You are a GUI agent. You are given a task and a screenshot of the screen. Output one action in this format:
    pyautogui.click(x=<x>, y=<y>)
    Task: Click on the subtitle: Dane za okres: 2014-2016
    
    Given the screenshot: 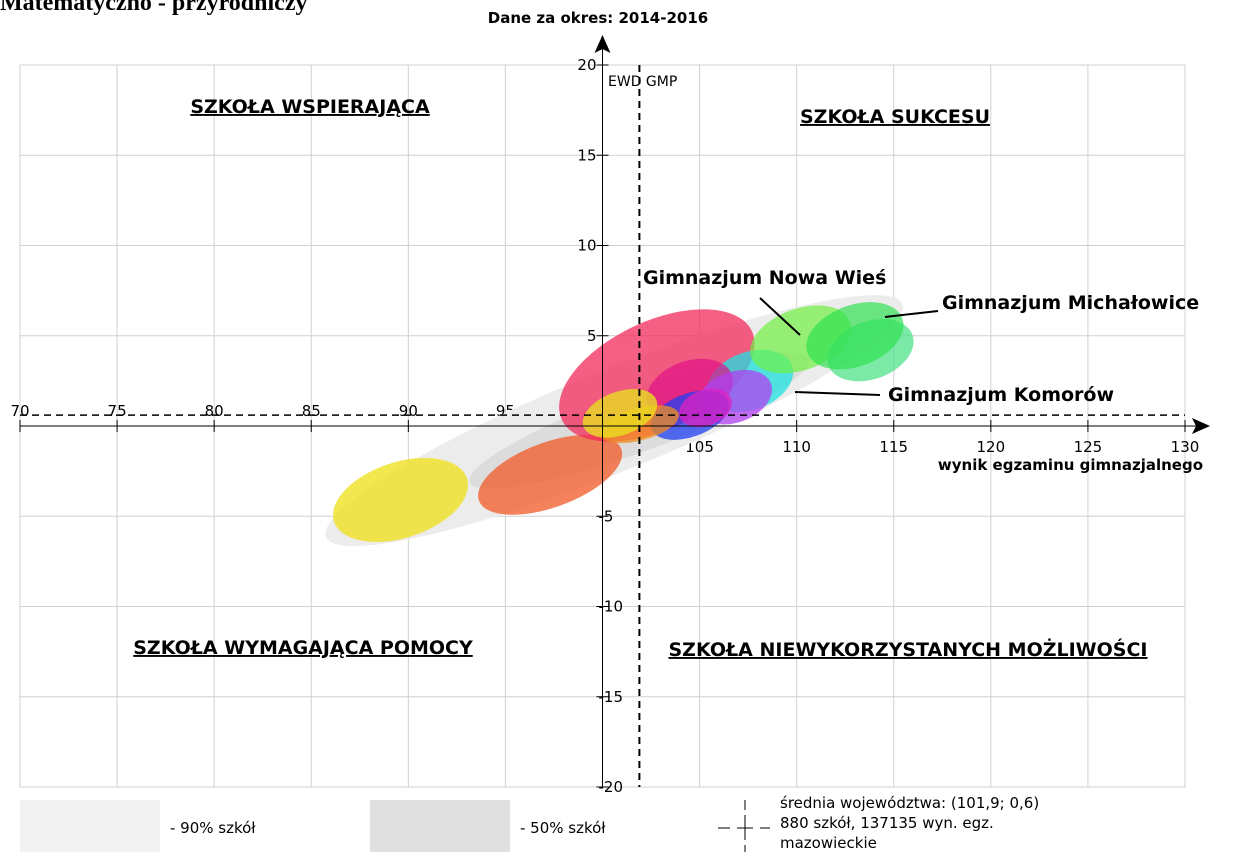 What is the action you would take?
    pyautogui.click(x=598, y=18)
    